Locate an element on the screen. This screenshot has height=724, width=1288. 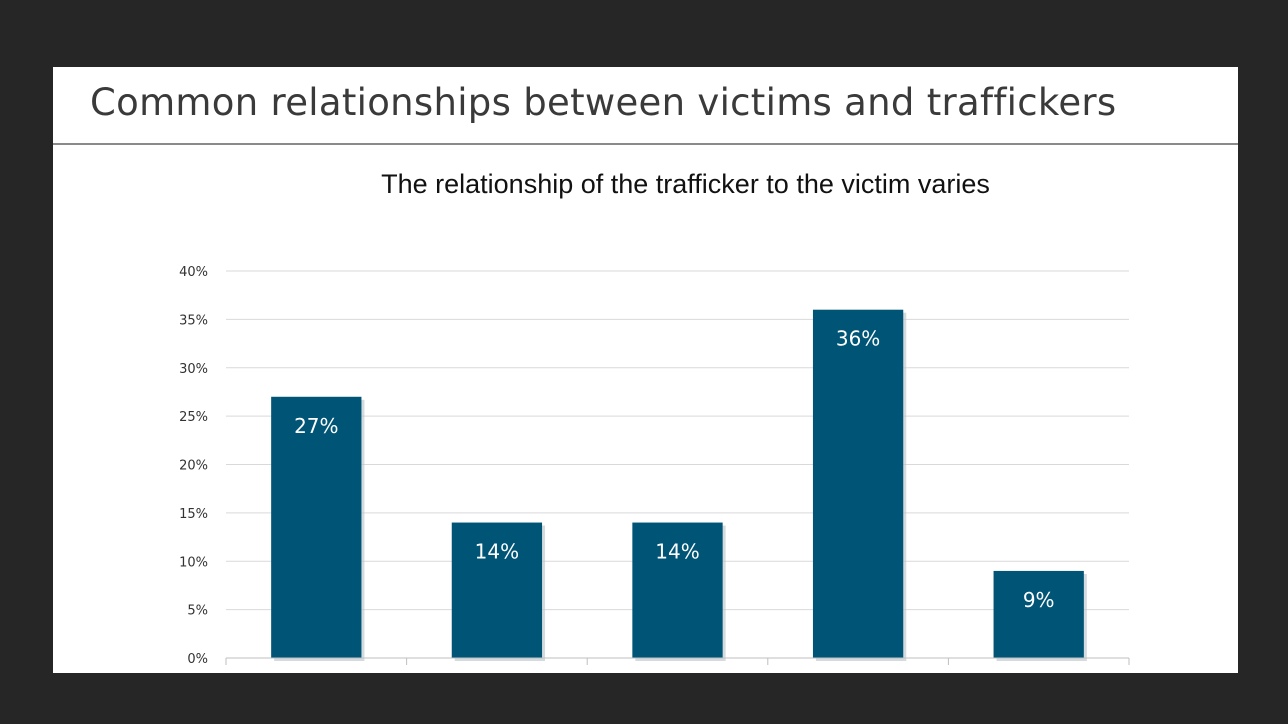
title-divider is located at coordinates (645, 144).